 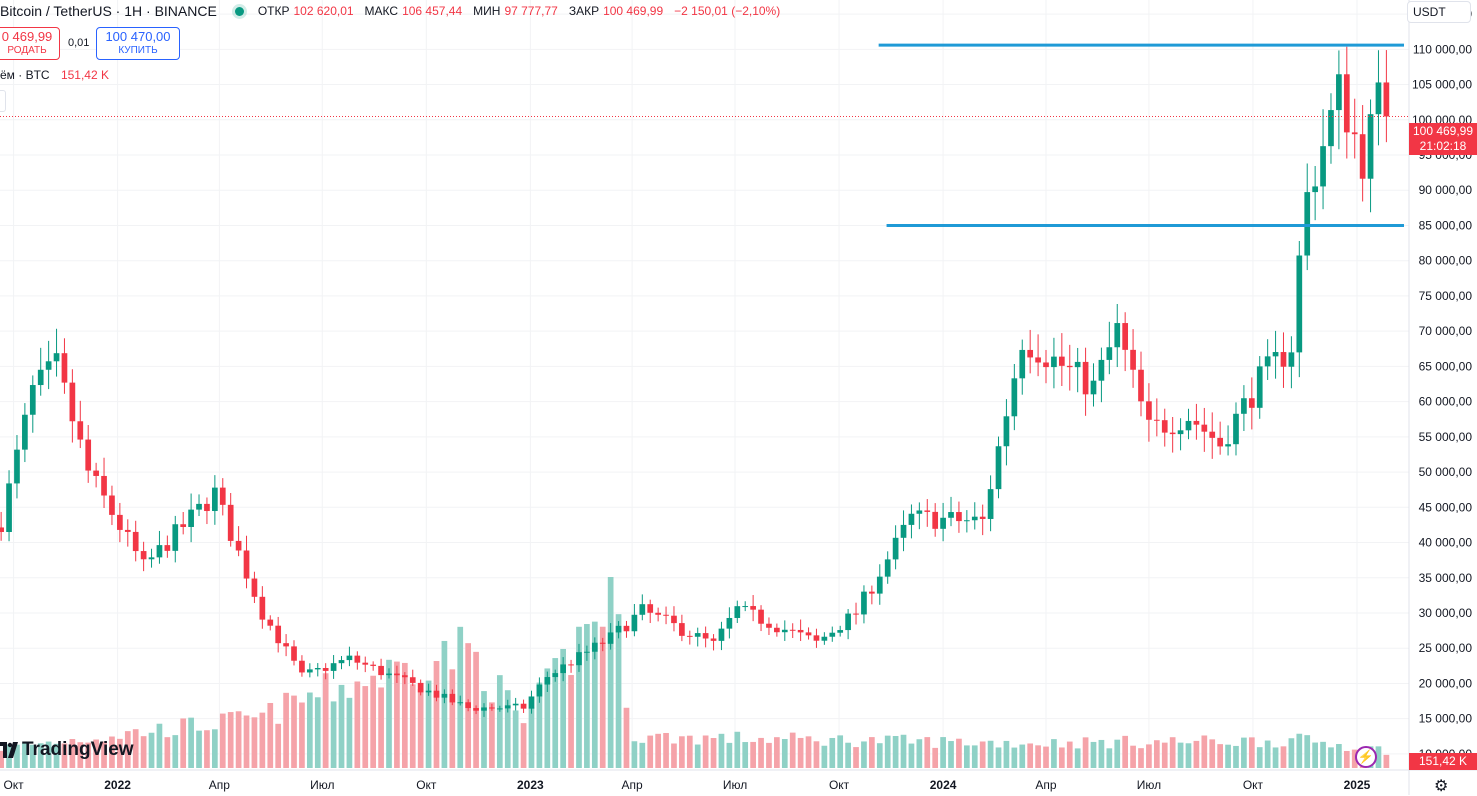 I want to click on price-tick-label: 50 000,00, so click(x=1446, y=472).